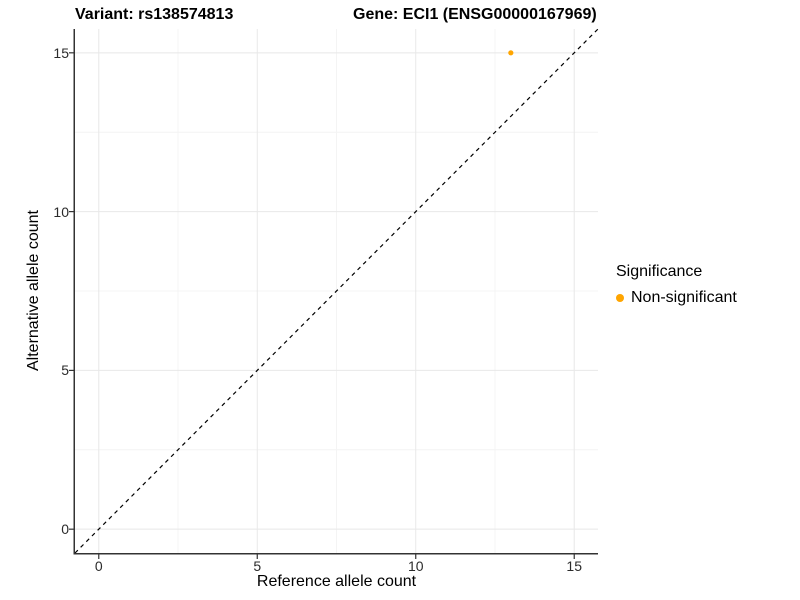  I want to click on legend-title: Significance, so click(659, 271).